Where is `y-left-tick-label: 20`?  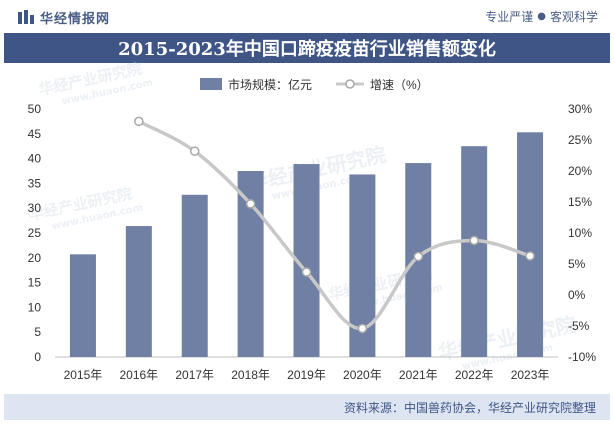 y-left-tick-label: 20 is located at coordinates (35, 258).